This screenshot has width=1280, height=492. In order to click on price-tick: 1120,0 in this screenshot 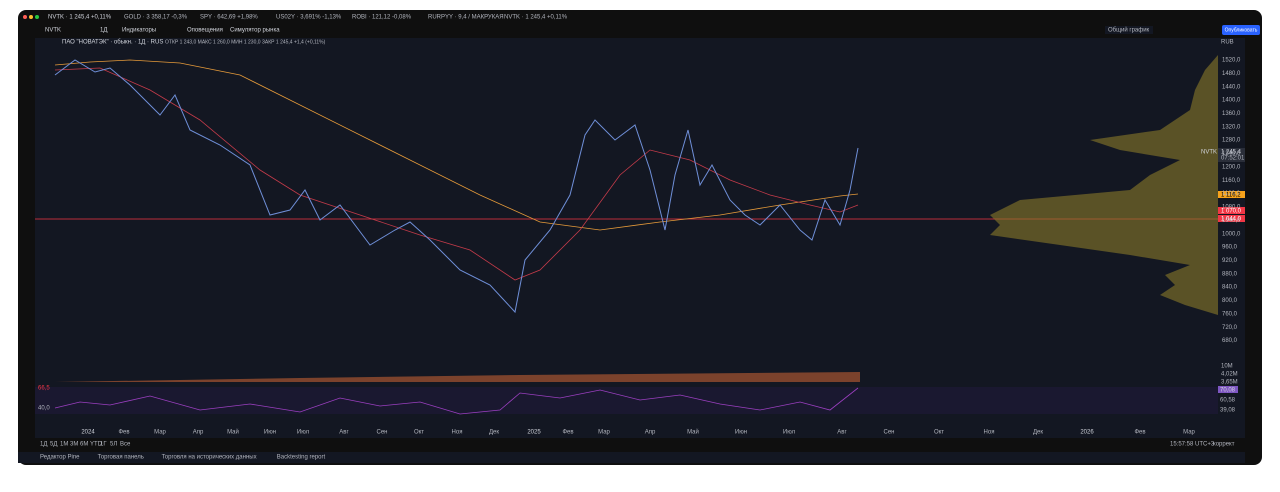, I will do `click(1231, 194)`.